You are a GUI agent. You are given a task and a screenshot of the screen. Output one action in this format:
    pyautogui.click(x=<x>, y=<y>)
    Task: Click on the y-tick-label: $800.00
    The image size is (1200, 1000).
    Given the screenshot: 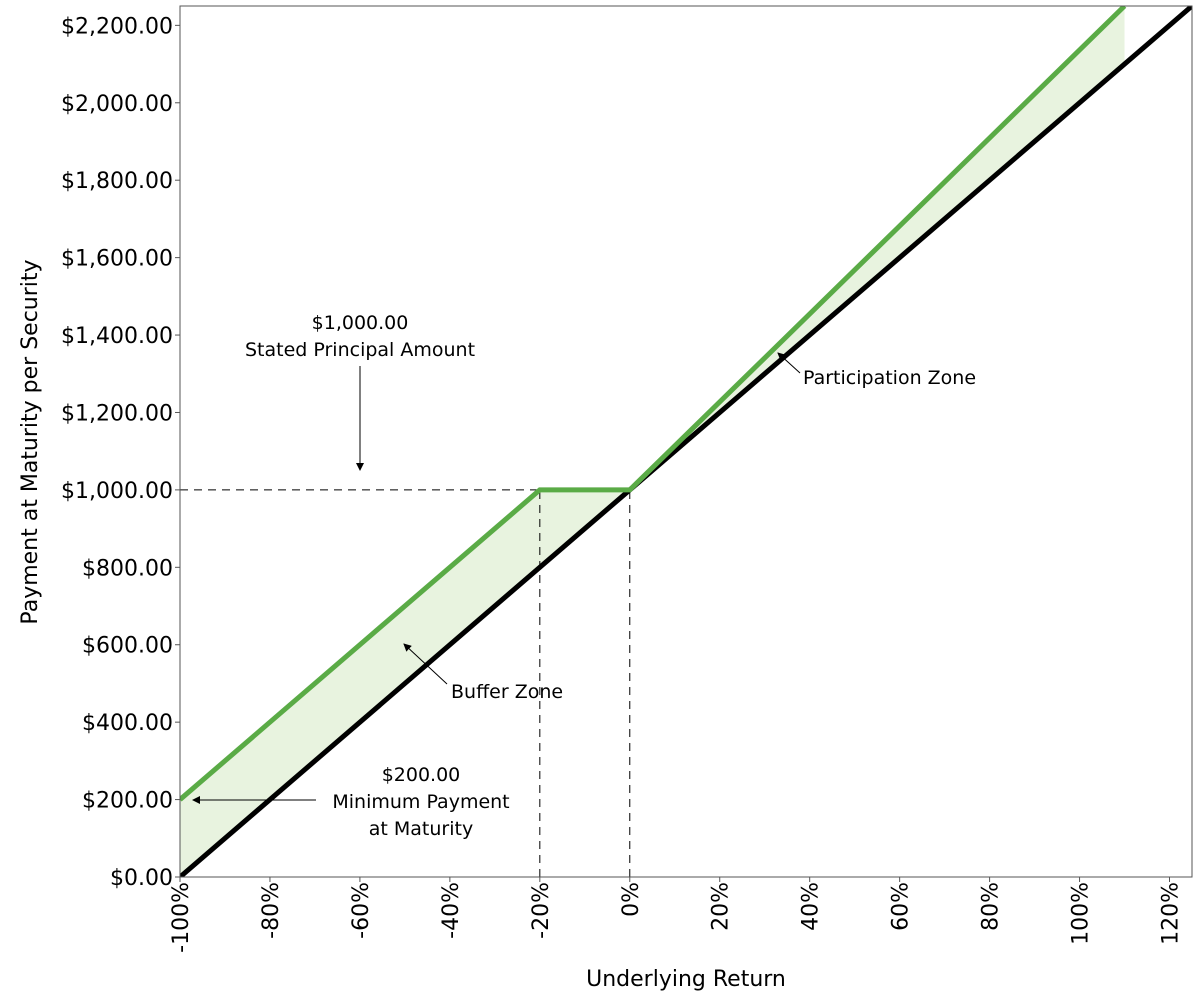 What is the action you would take?
    pyautogui.click(x=127, y=568)
    